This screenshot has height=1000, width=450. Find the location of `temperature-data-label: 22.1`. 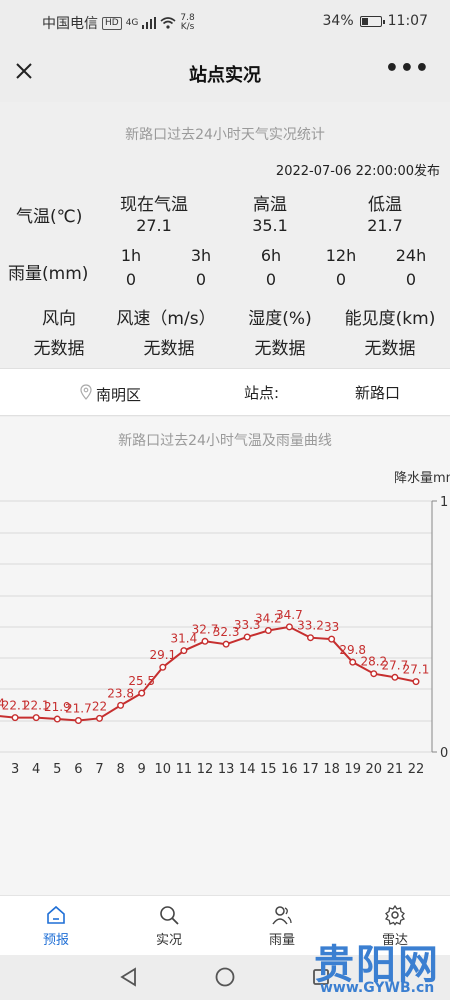

temperature-data-label: 22.1 is located at coordinates (15, 706).